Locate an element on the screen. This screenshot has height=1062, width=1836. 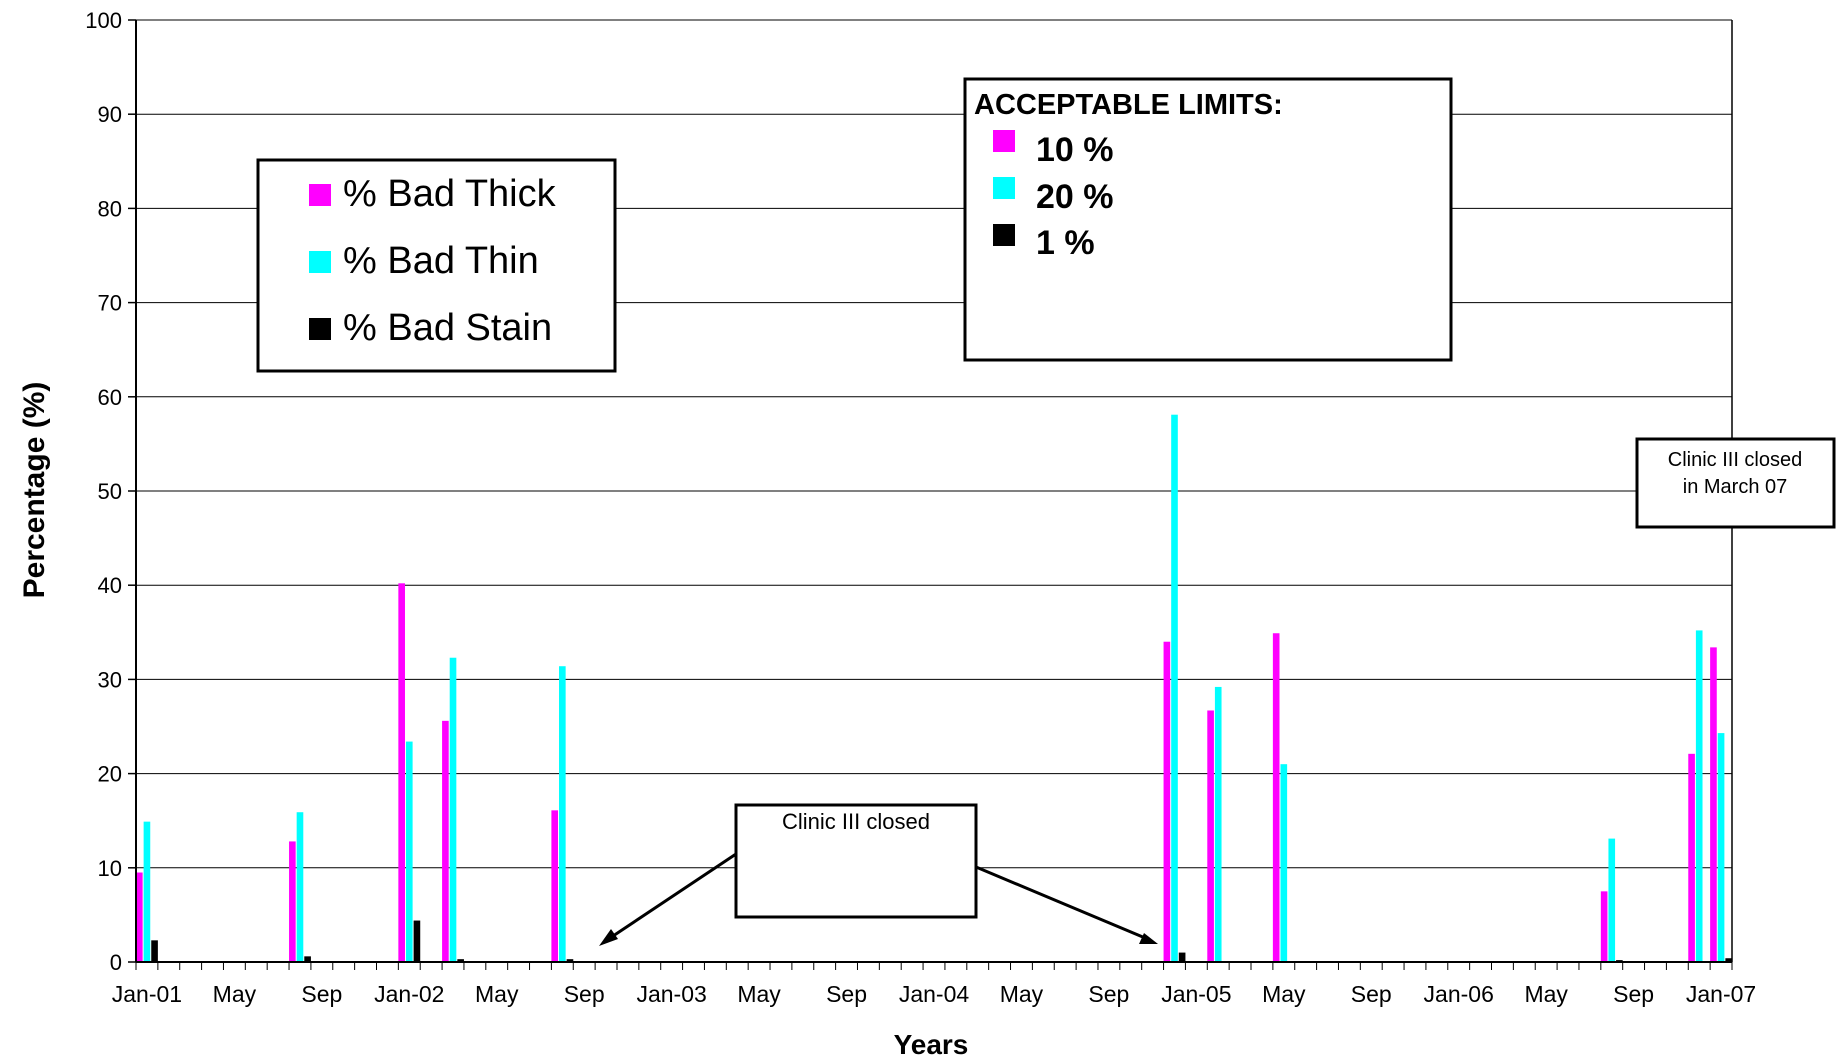
limits-title: ACCEPTABLE LIMITS: is located at coordinates (1128, 105).